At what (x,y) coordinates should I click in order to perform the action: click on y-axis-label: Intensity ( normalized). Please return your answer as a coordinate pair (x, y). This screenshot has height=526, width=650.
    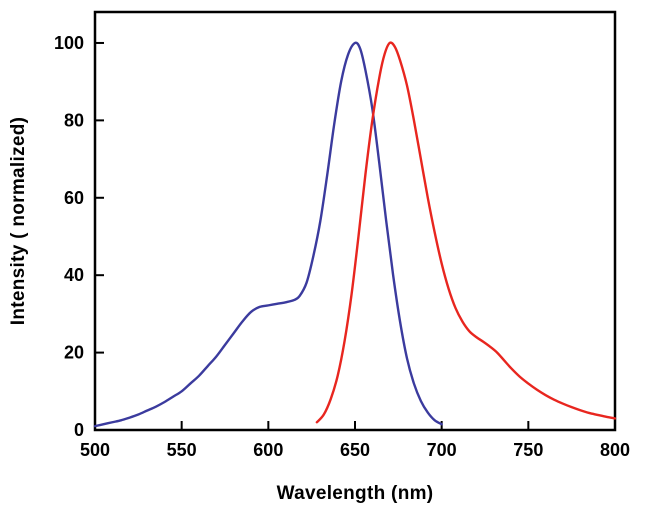
    Looking at the image, I should click on (18, 221).